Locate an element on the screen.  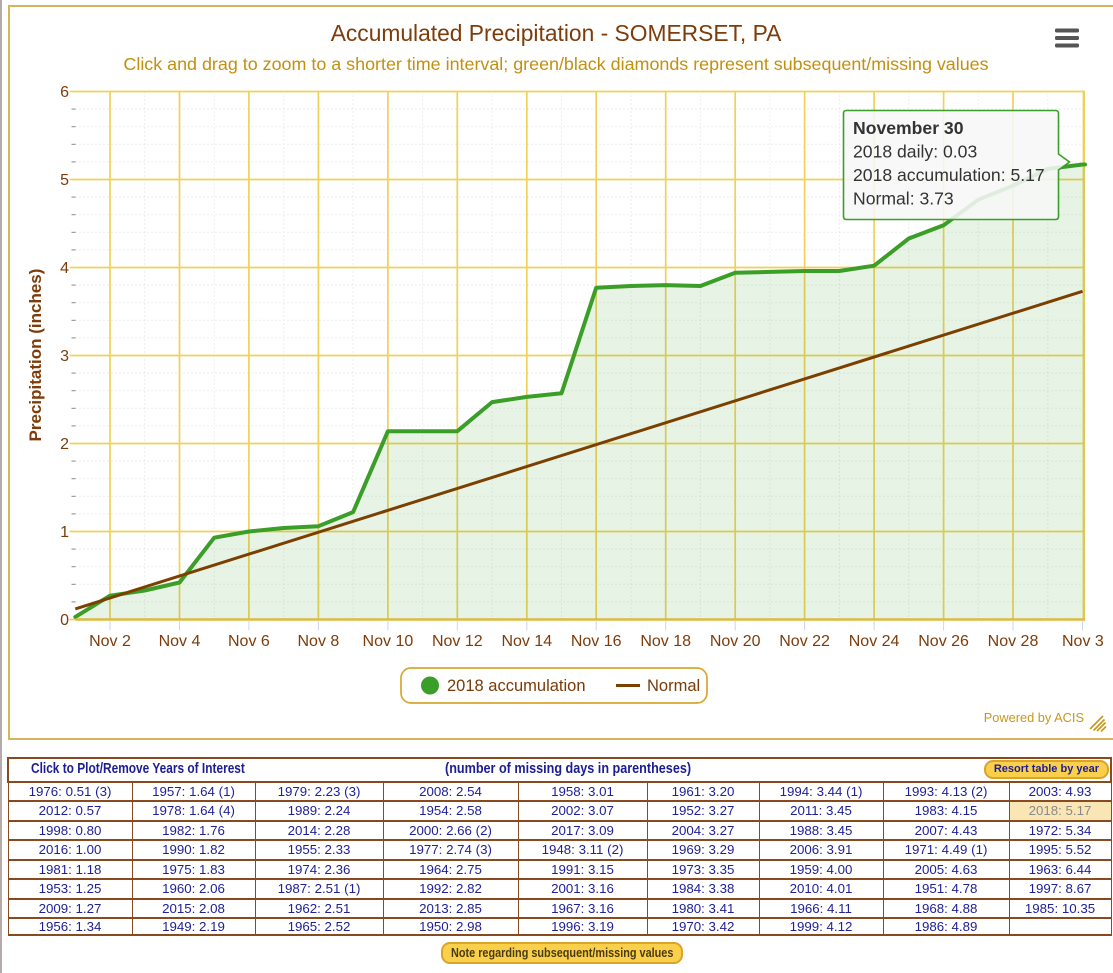
svg-text: 2018 daily: 0.03 is located at coordinates (915, 152).